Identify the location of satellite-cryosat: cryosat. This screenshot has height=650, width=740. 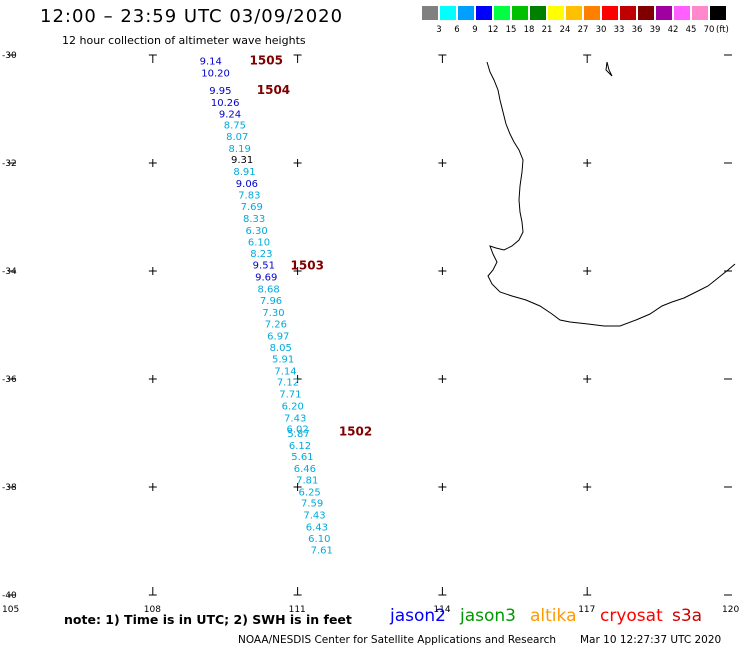
(631, 616).